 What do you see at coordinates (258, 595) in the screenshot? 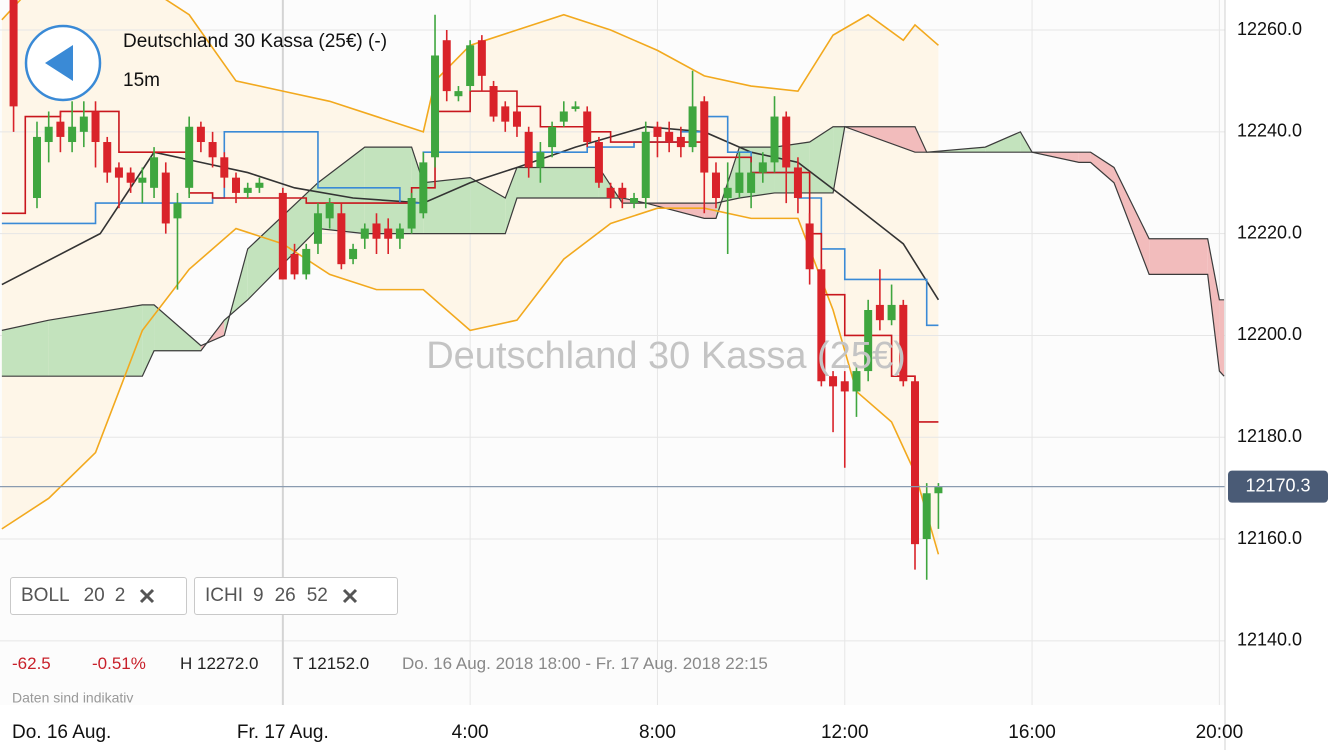
I see `indicator-param: 9` at bounding box center [258, 595].